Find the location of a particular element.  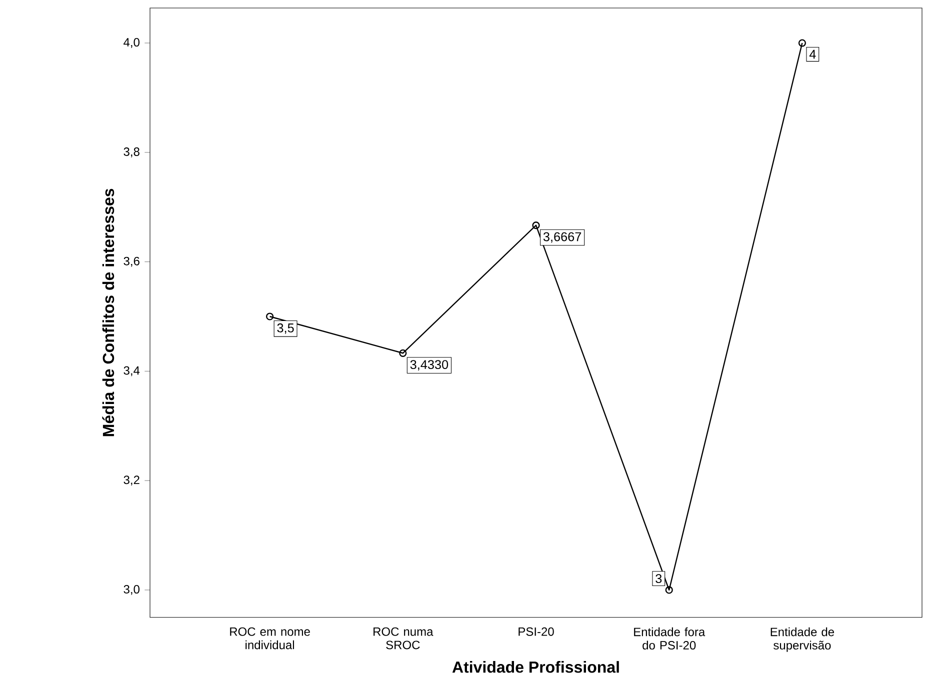

y-tick-label: 3,0 is located at coordinates (132, 590).